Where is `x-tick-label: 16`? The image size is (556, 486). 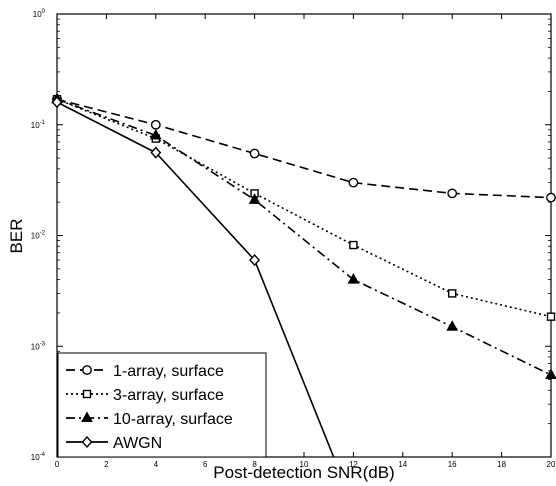
x-tick-label: 16 is located at coordinates (452, 464).